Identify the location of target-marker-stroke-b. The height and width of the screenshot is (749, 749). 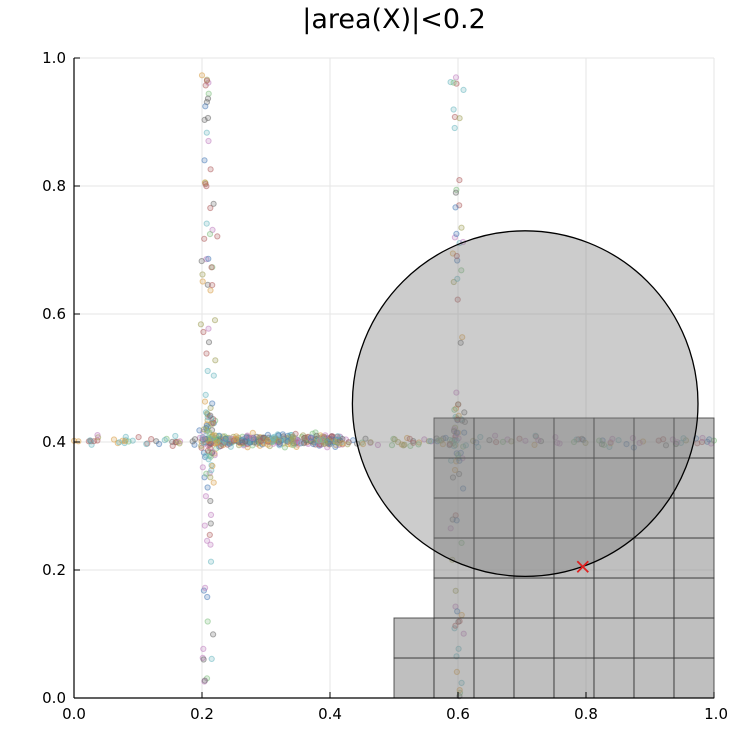
(582, 566).